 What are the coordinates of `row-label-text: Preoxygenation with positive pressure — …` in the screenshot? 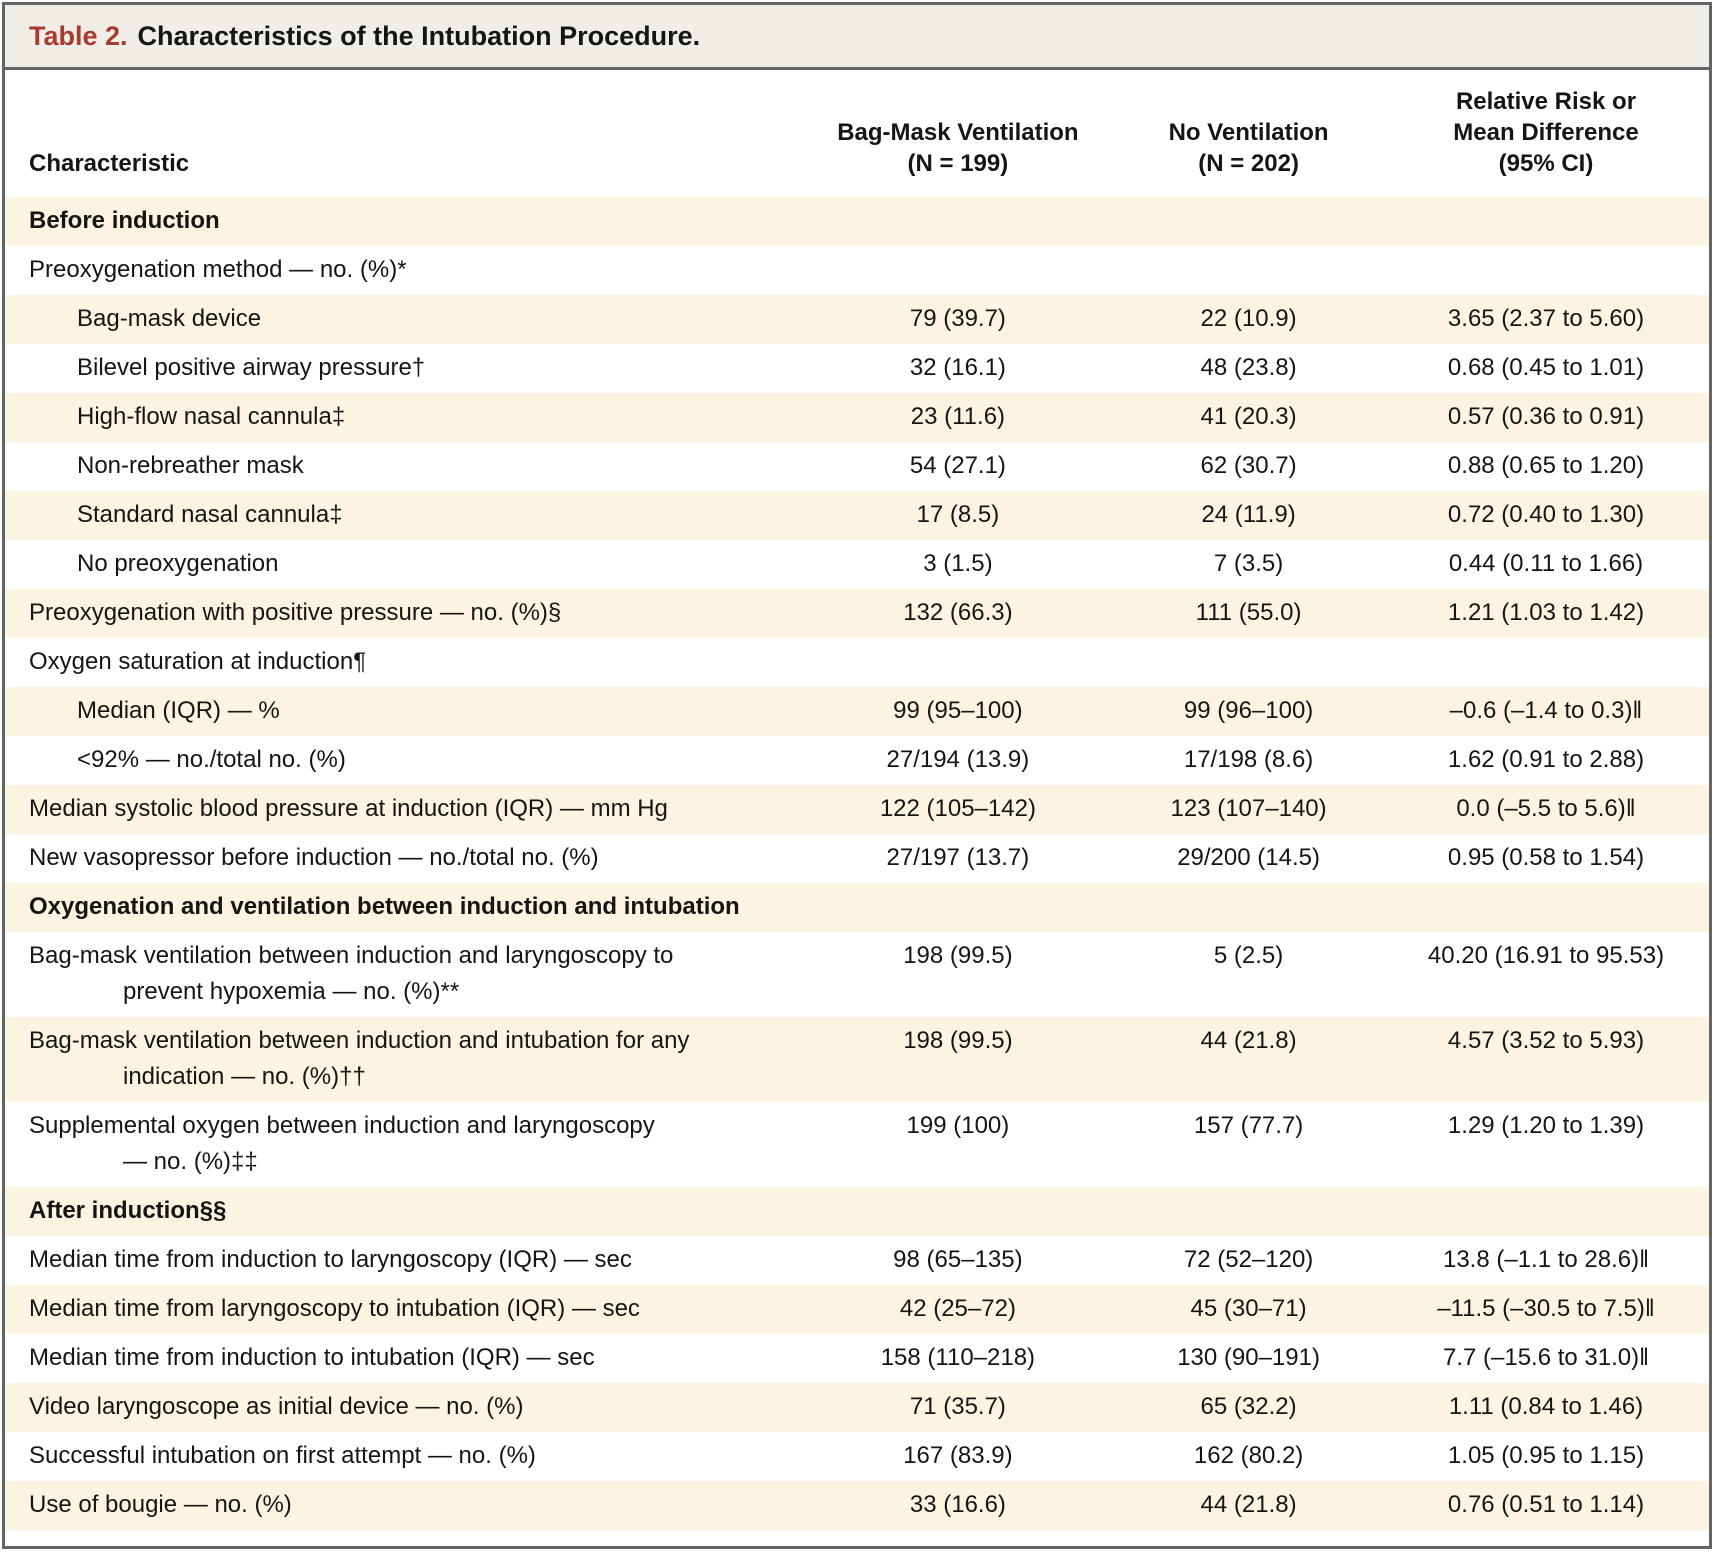 It's located at (295, 612).